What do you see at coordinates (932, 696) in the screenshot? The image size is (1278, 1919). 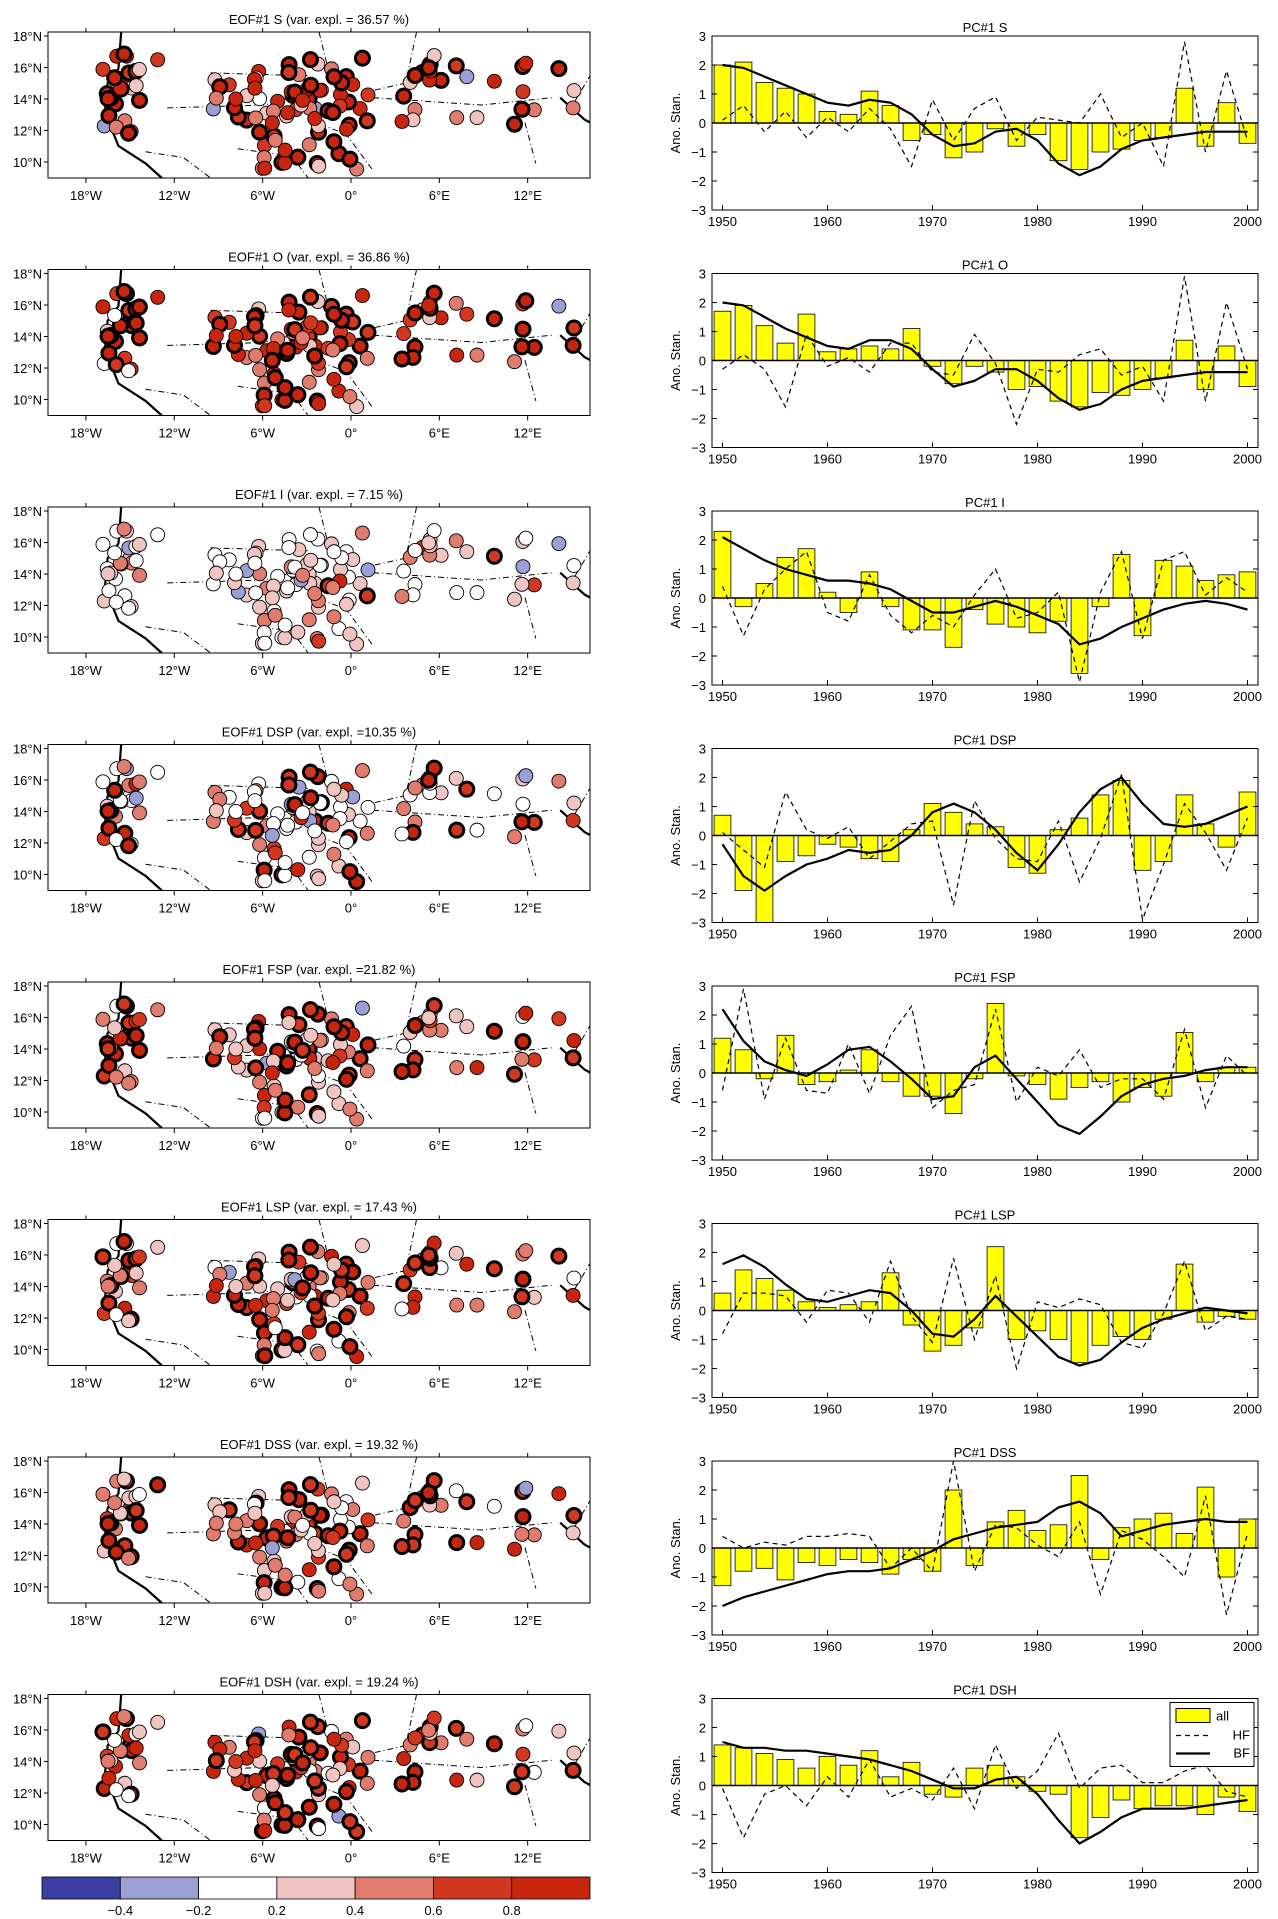 I see `x-tick-label: 1970` at bounding box center [932, 696].